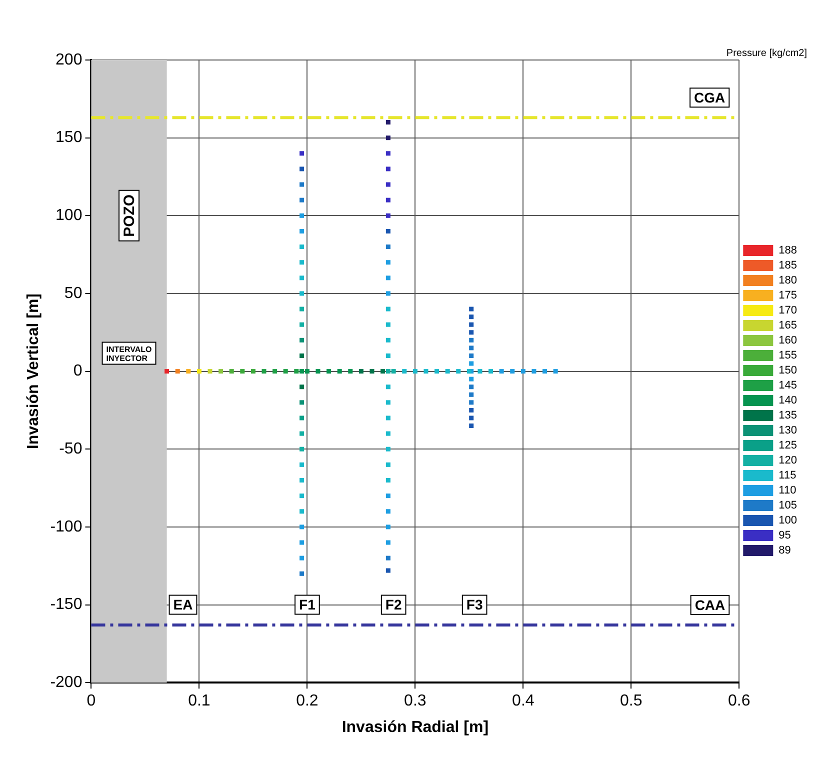 This screenshot has width=827, height=761. I want to click on legend-label: 175, so click(788, 296).